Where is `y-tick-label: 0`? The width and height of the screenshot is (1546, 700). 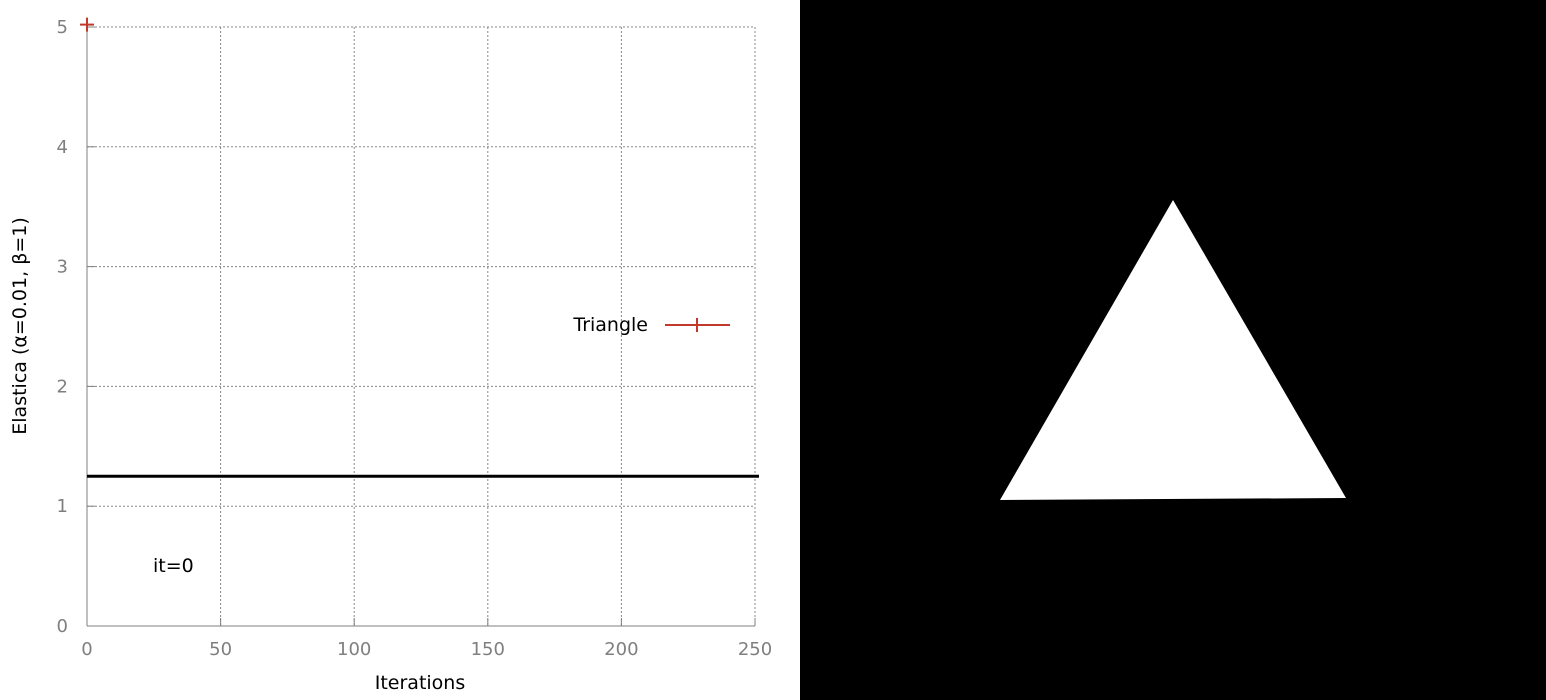 y-tick-label: 0 is located at coordinates (62, 626).